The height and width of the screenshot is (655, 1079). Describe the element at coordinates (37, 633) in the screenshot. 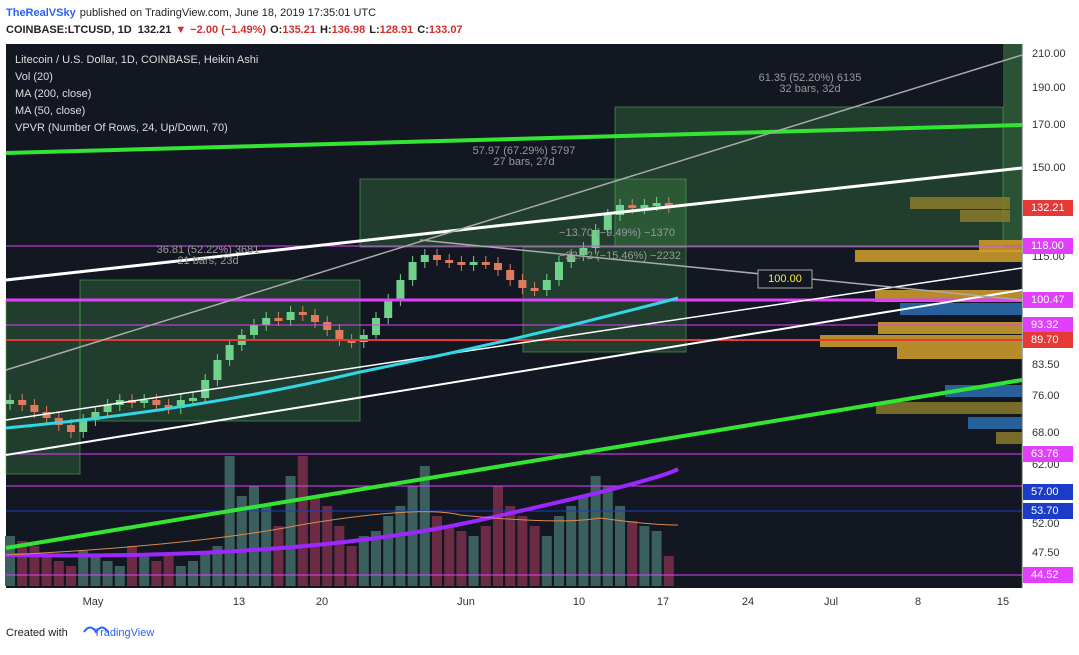

I see `footer-created: Created with` at that location.